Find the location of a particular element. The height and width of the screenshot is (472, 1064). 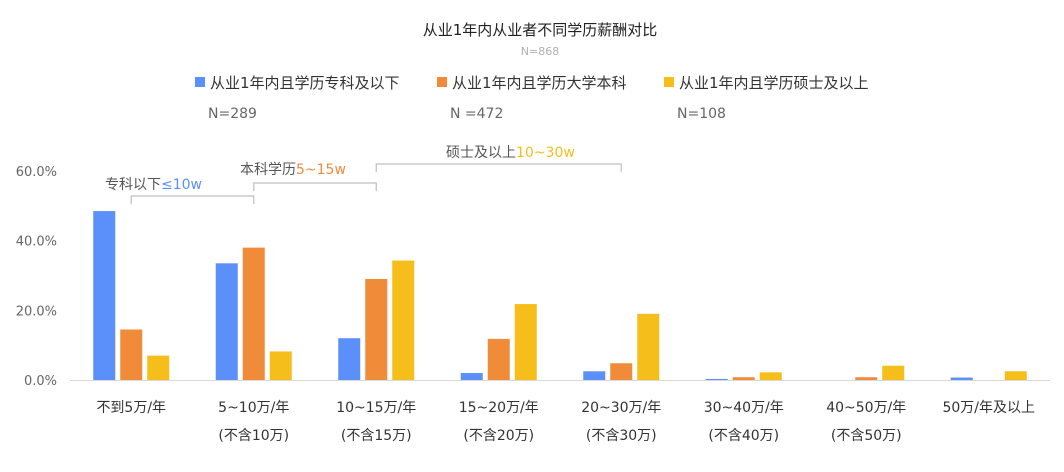

y-tick-label: 20.0% is located at coordinates (36, 311).